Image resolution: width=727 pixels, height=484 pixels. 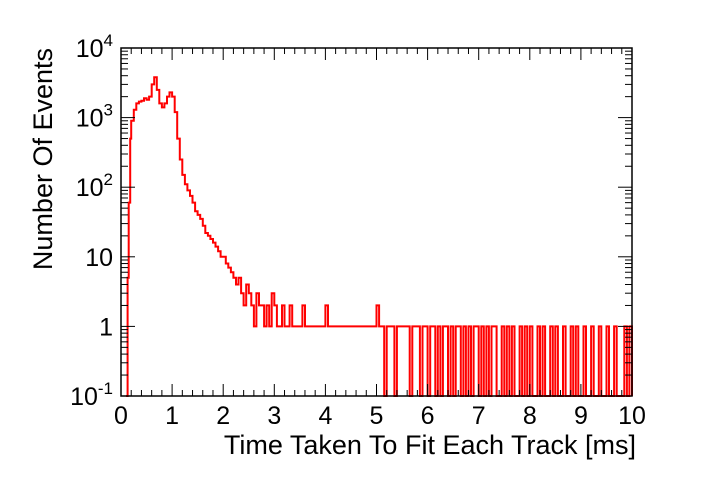 What do you see at coordinates (530, 416) in the screenshot?
I see `x-tick-label: 8` at bounding box center [530, 416].